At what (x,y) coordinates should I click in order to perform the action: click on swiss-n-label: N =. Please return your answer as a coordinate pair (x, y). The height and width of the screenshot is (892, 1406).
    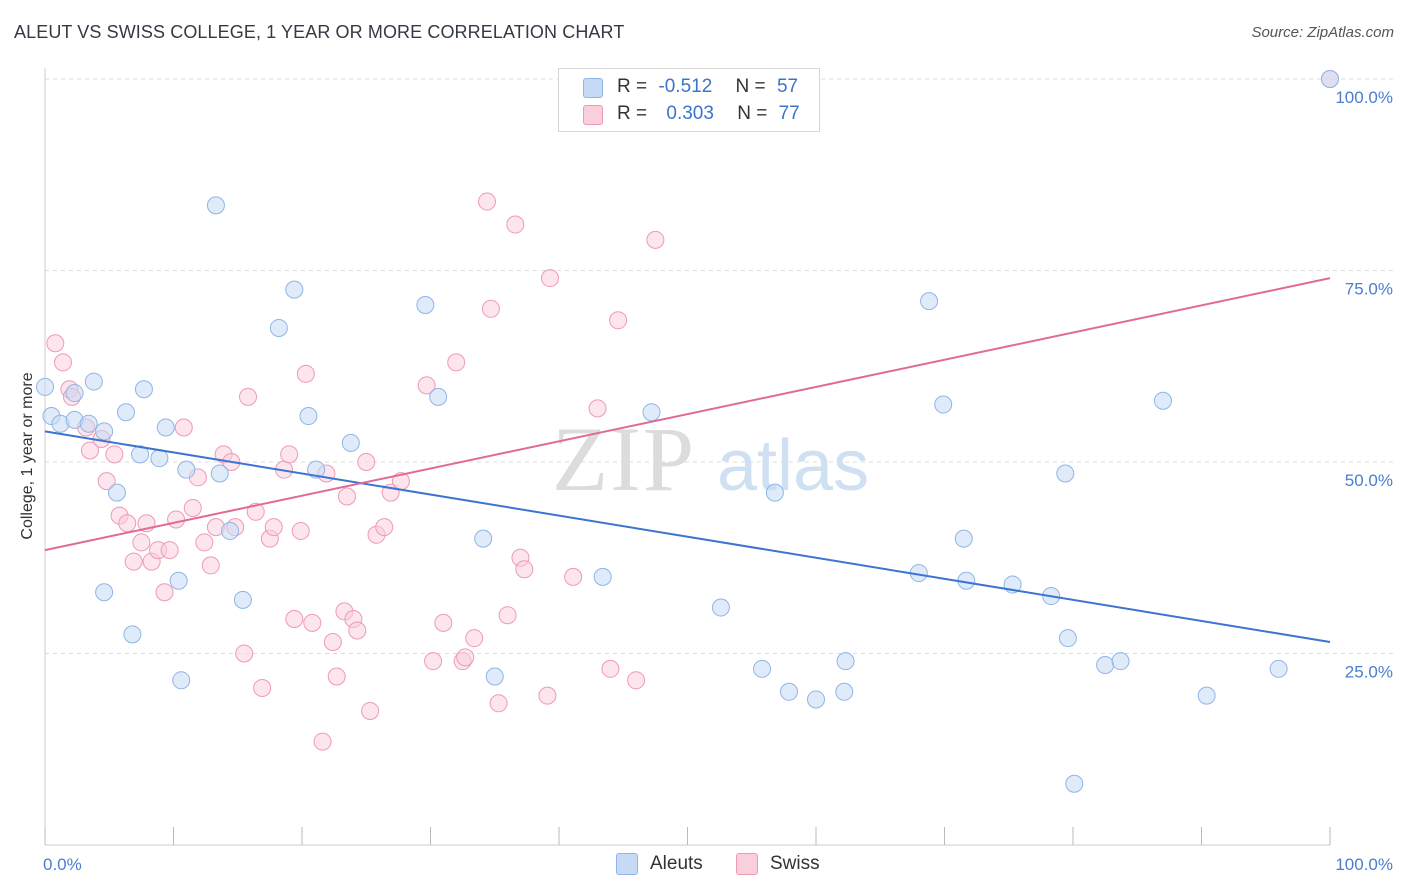
    Looking at the image, I should click on (752, 113).